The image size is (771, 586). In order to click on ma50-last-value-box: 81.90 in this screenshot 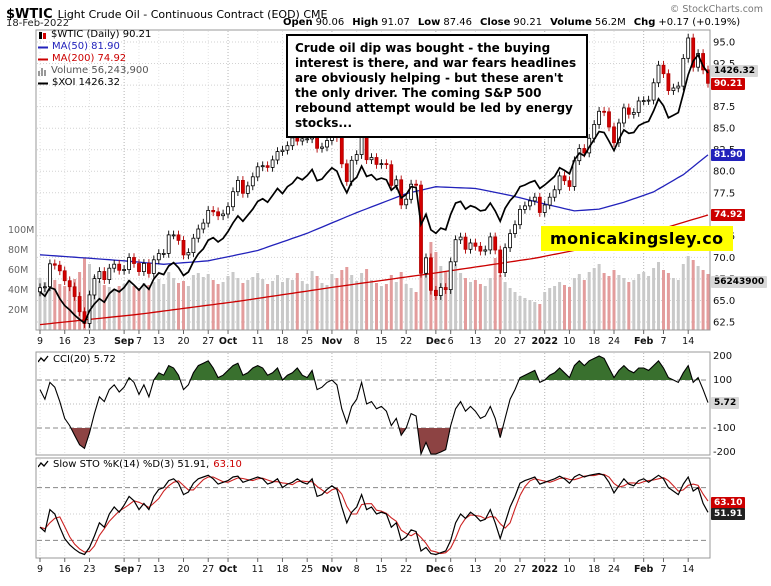, I will do `click(728, 155)`.